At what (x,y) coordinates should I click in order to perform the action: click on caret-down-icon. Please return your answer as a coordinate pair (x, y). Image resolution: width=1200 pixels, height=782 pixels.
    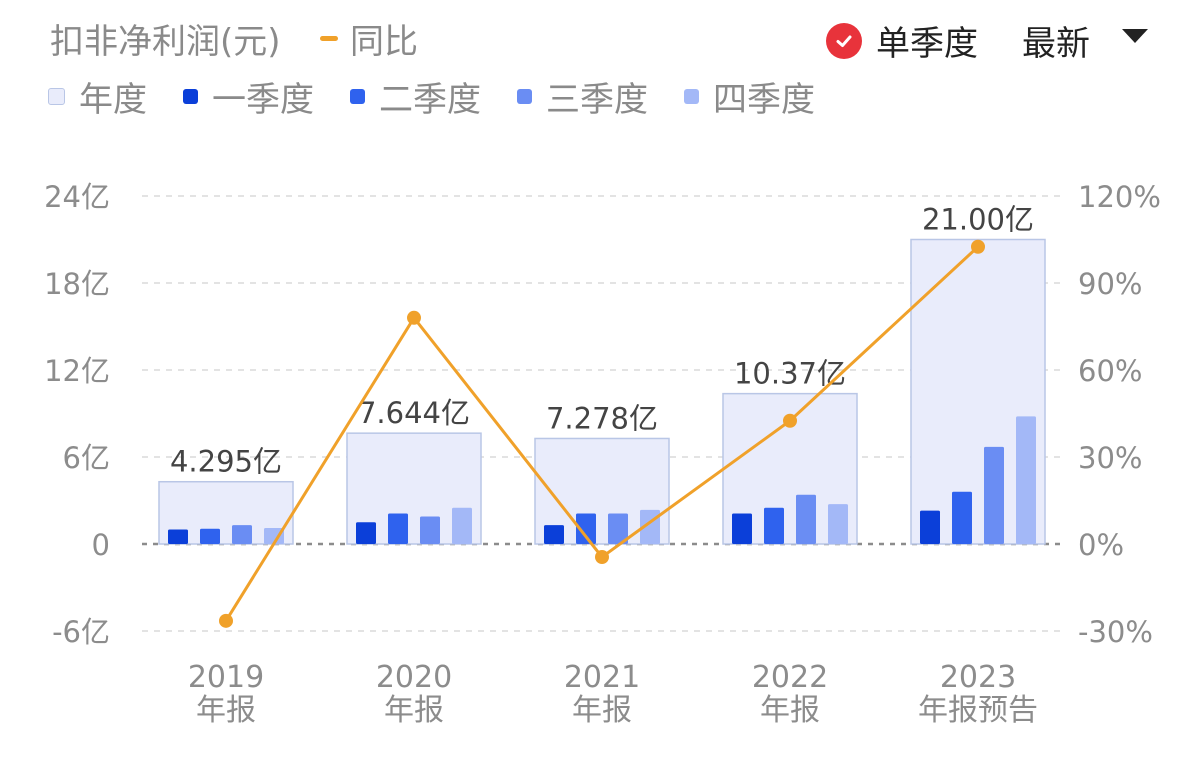
    Looking at the image, I should click on (1135, 35).